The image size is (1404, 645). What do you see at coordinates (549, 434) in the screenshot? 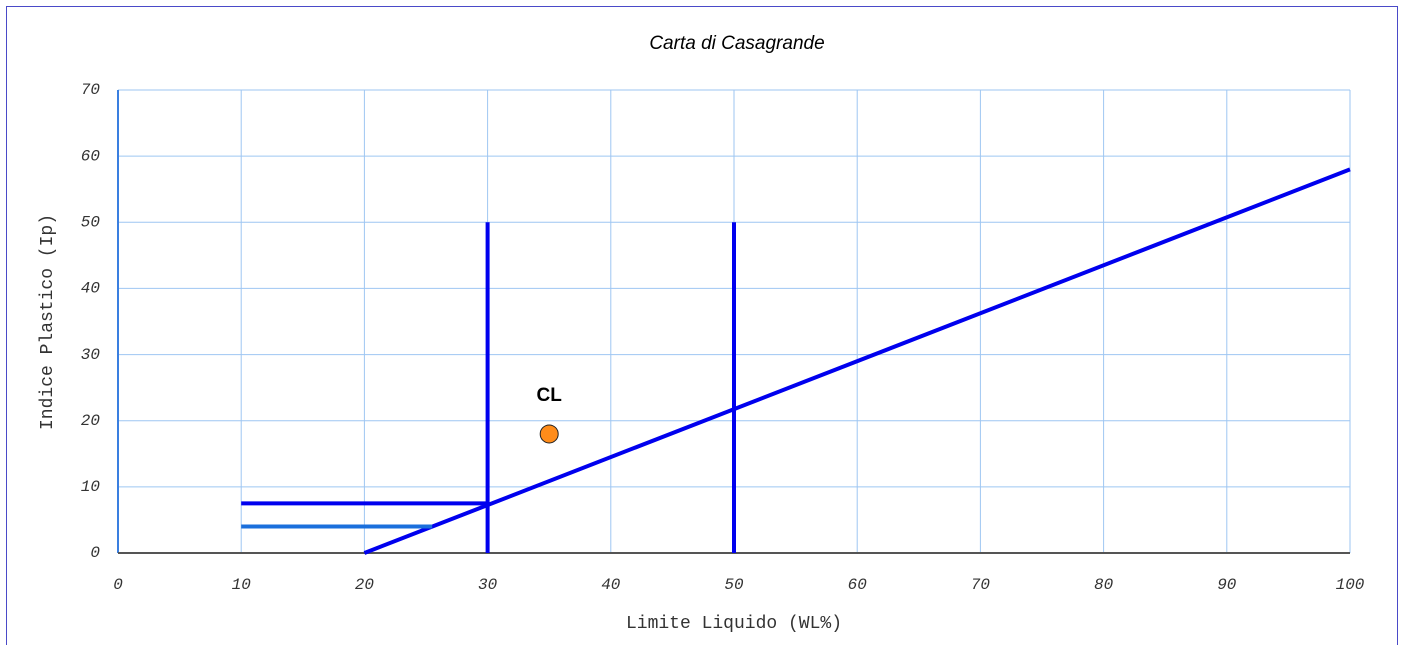
I see `point` at bounding box center [549, 434].